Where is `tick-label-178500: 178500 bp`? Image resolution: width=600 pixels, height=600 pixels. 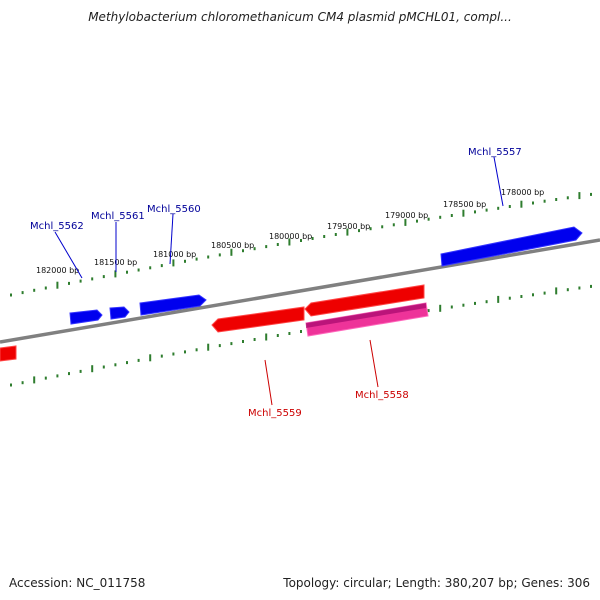 tick-label-178500: 178500 bp is located at coordinates (464, 204).